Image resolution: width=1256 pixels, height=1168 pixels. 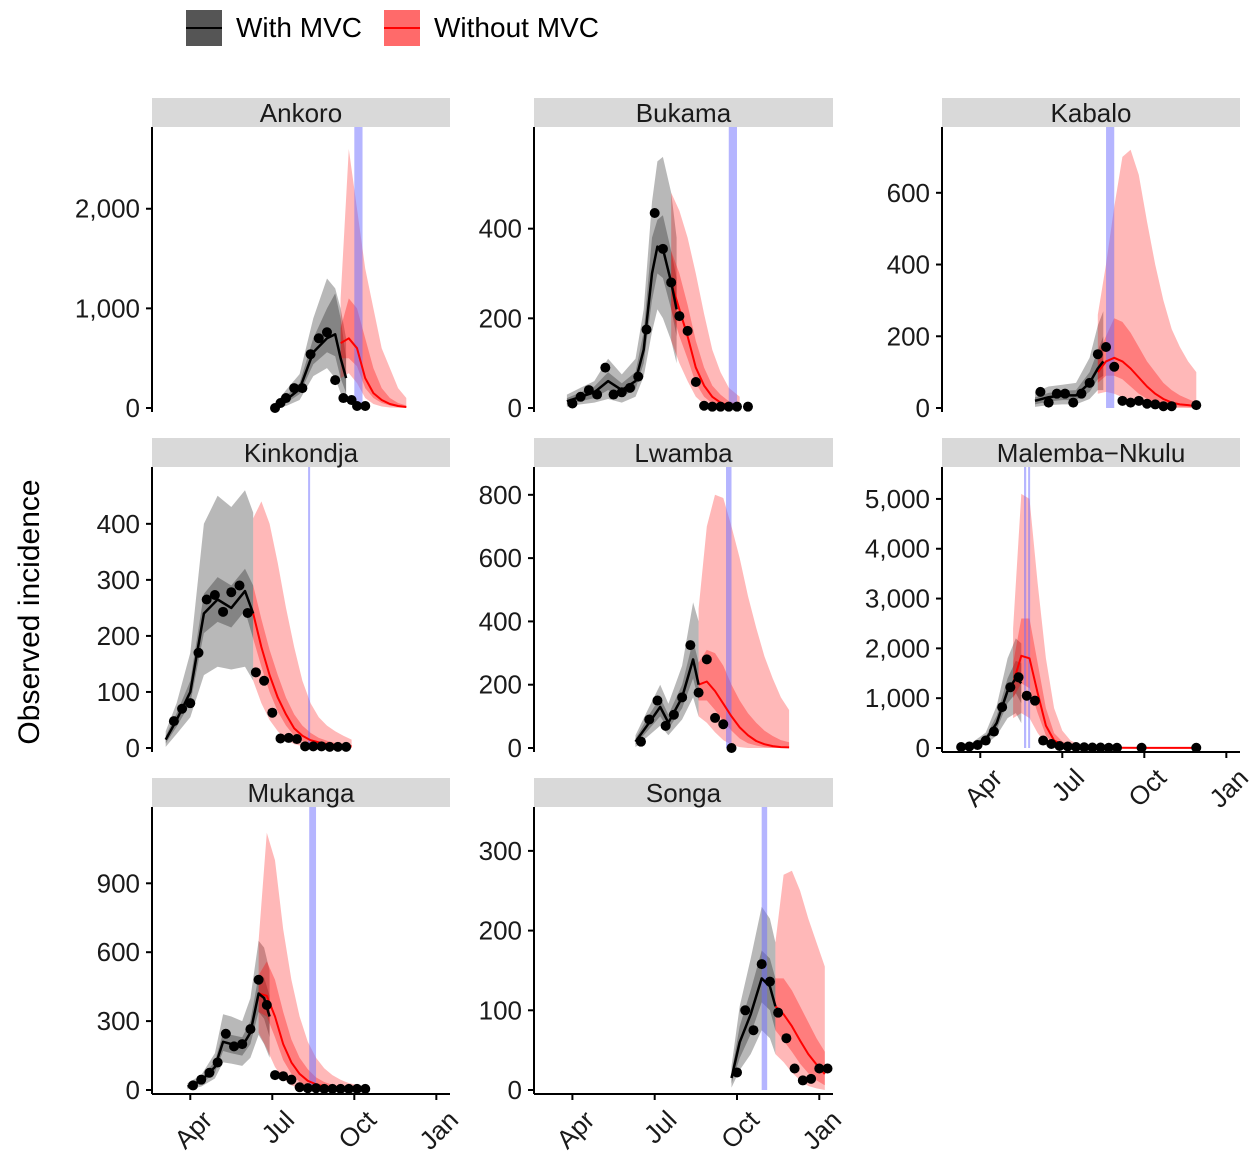 What do you see at coordinates (897, 599) in the screenshot?
I see `y-tick-label: 3,000` at bounding box center [897, 599].